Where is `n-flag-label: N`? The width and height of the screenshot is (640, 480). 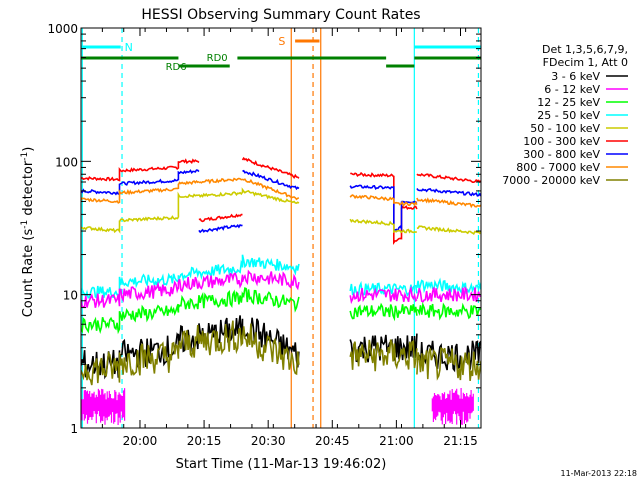 n-flag-label: N is located at coordinates (129, 47).